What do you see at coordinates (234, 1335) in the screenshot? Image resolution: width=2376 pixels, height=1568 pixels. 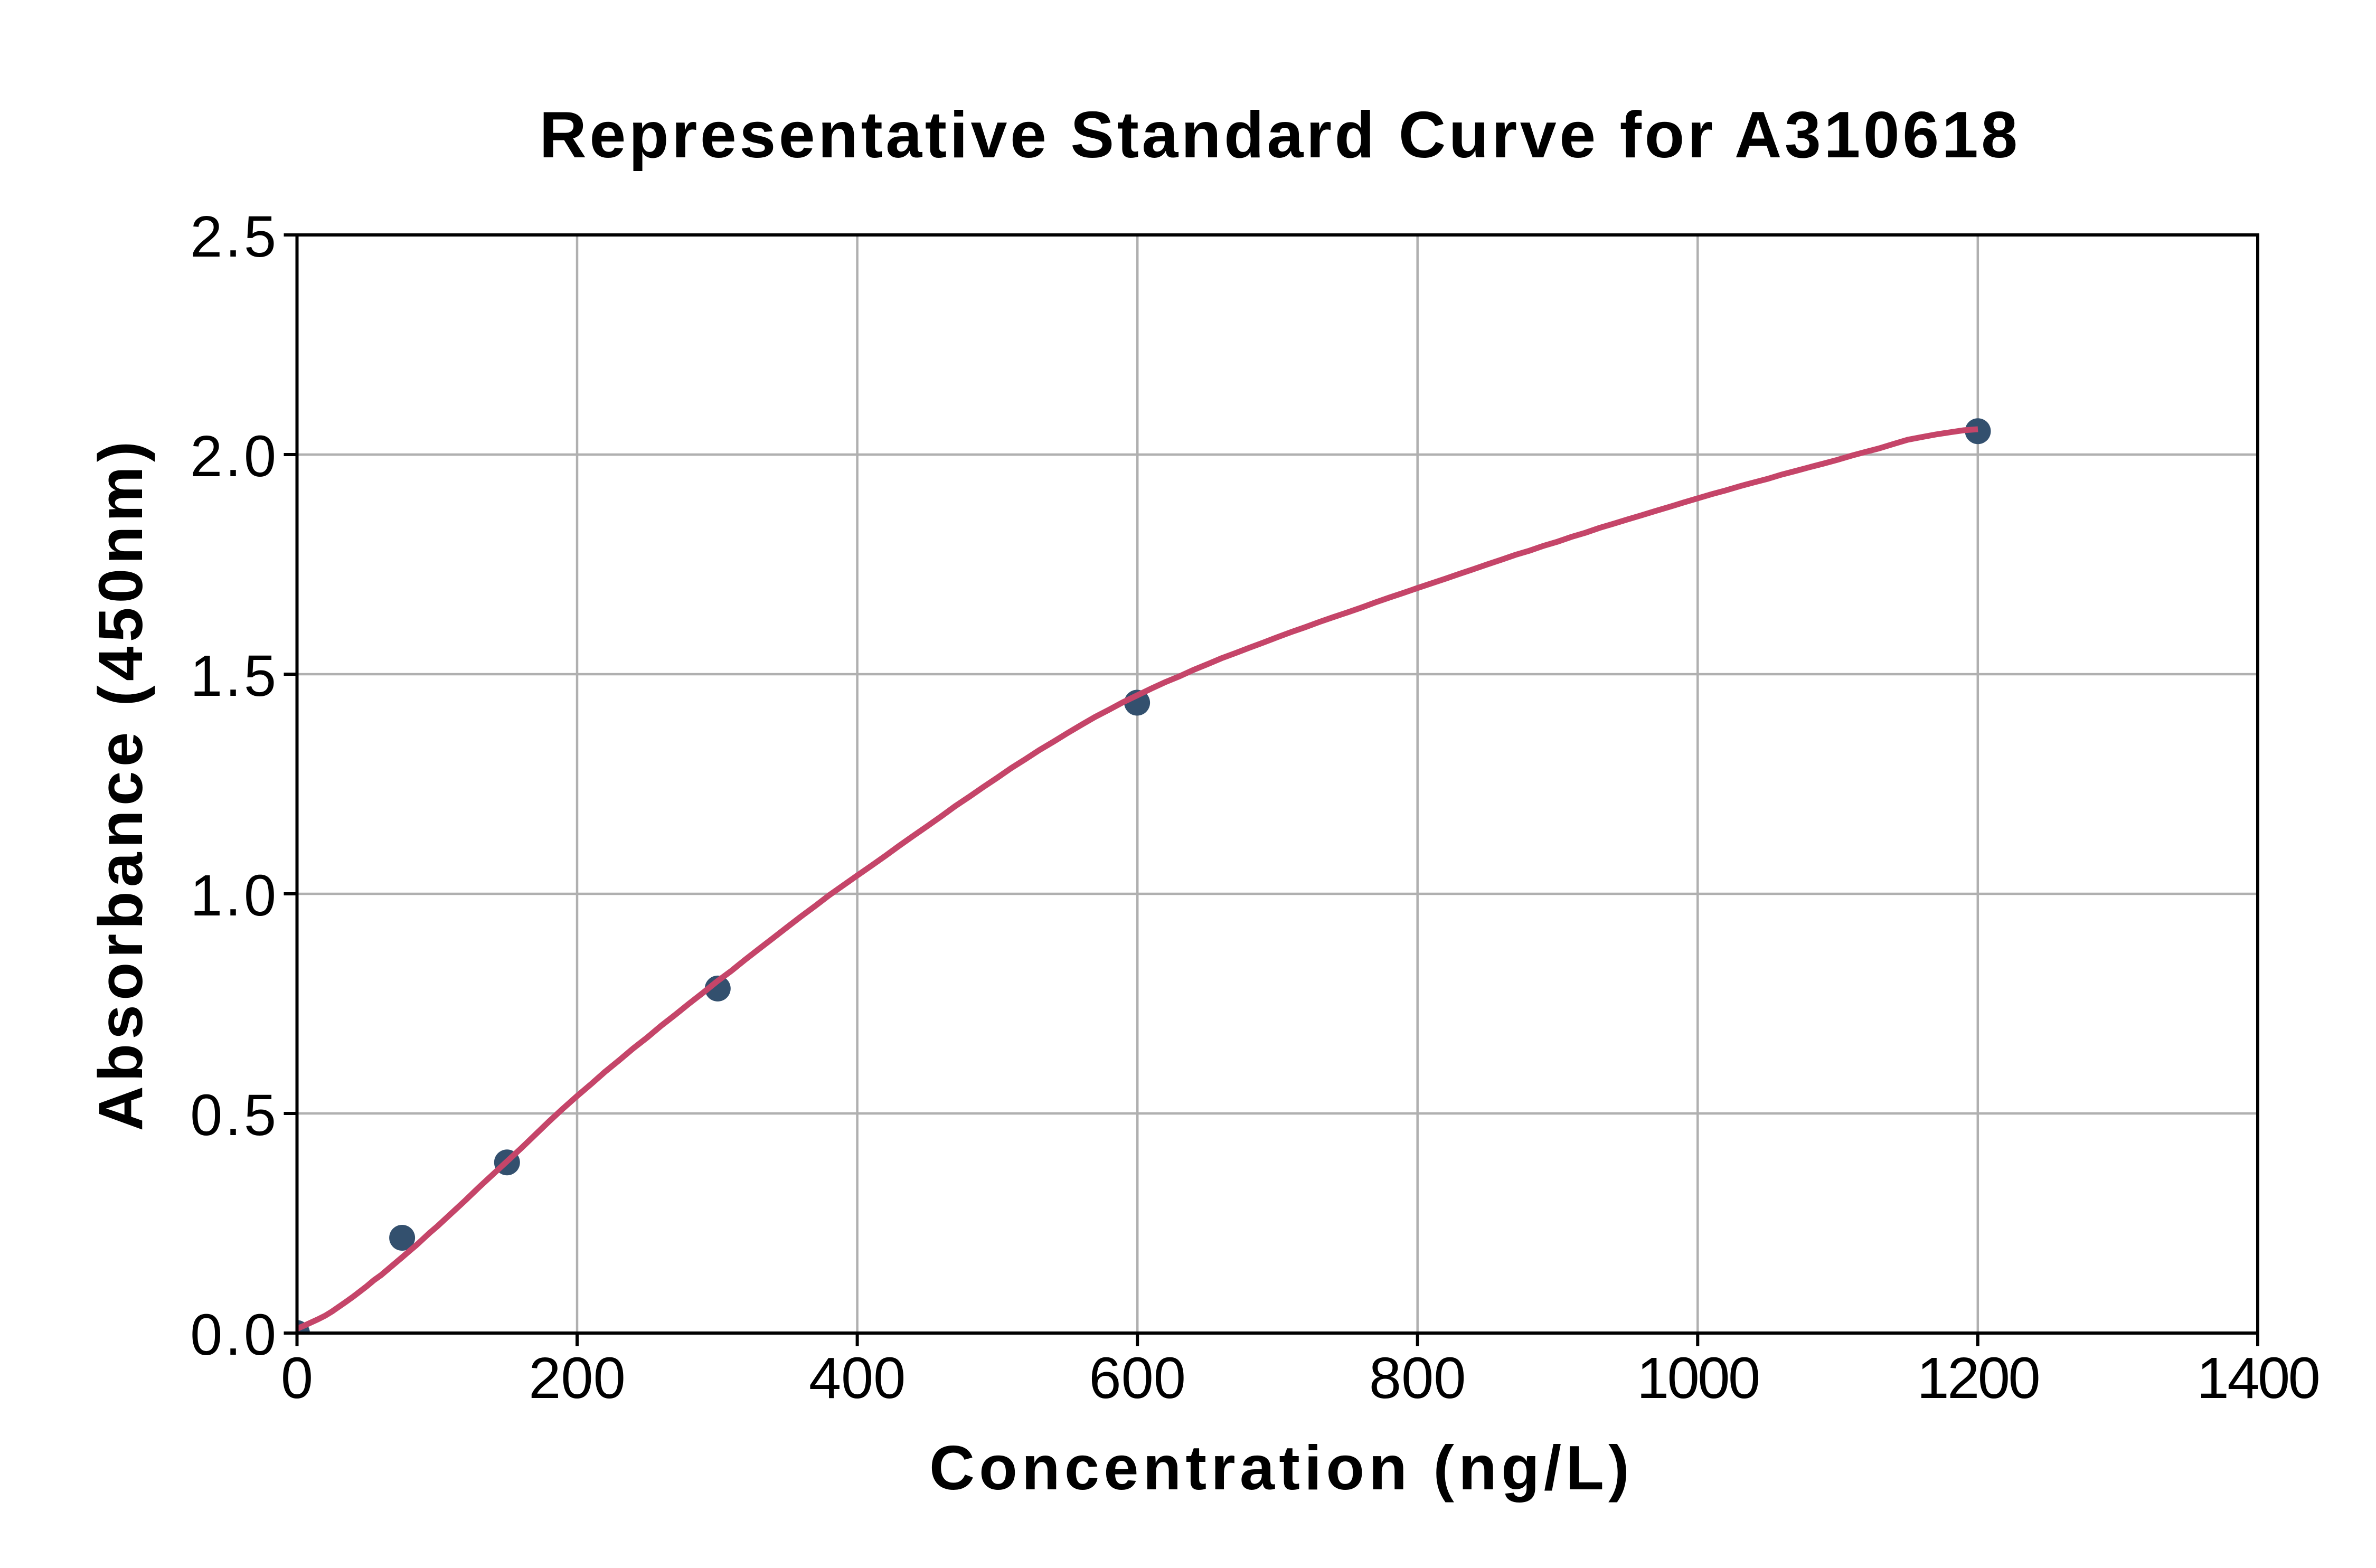 I see `svg-text: 0.0` at bounding box center [234, 1335].